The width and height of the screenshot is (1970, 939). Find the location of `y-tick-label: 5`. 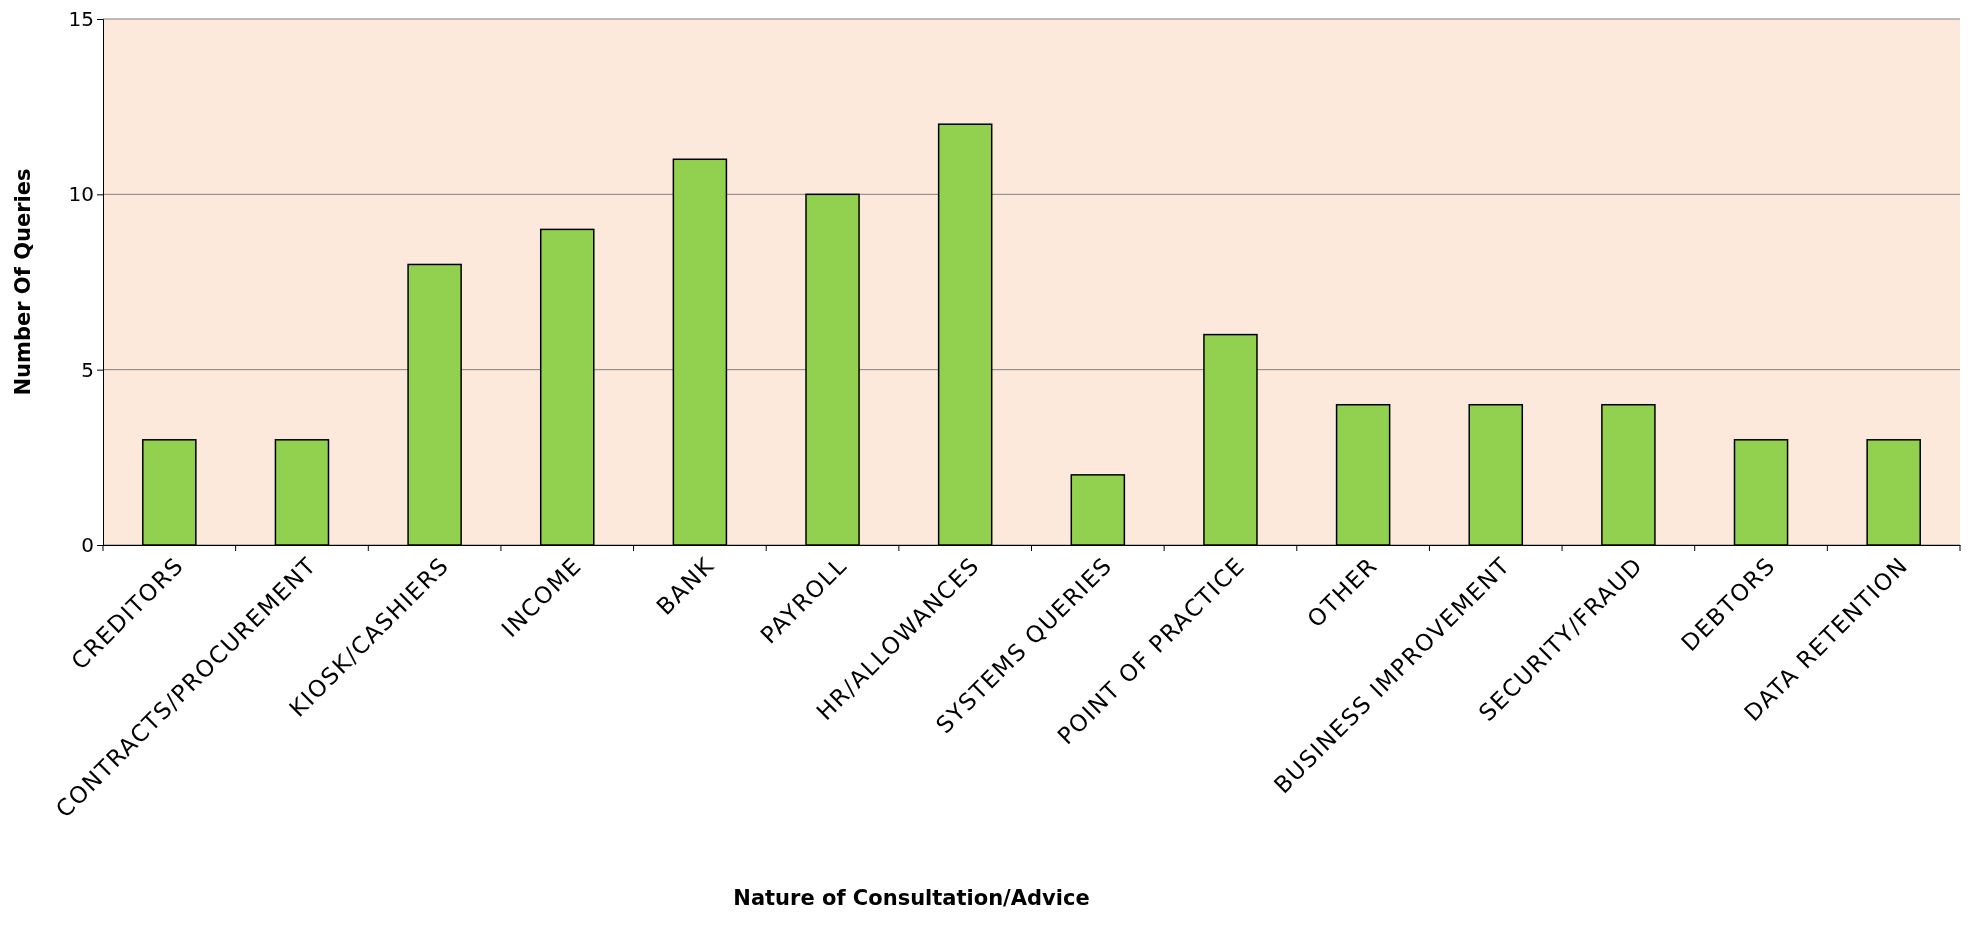

y-tick-label: 5 is located at coordinates (87, 369).